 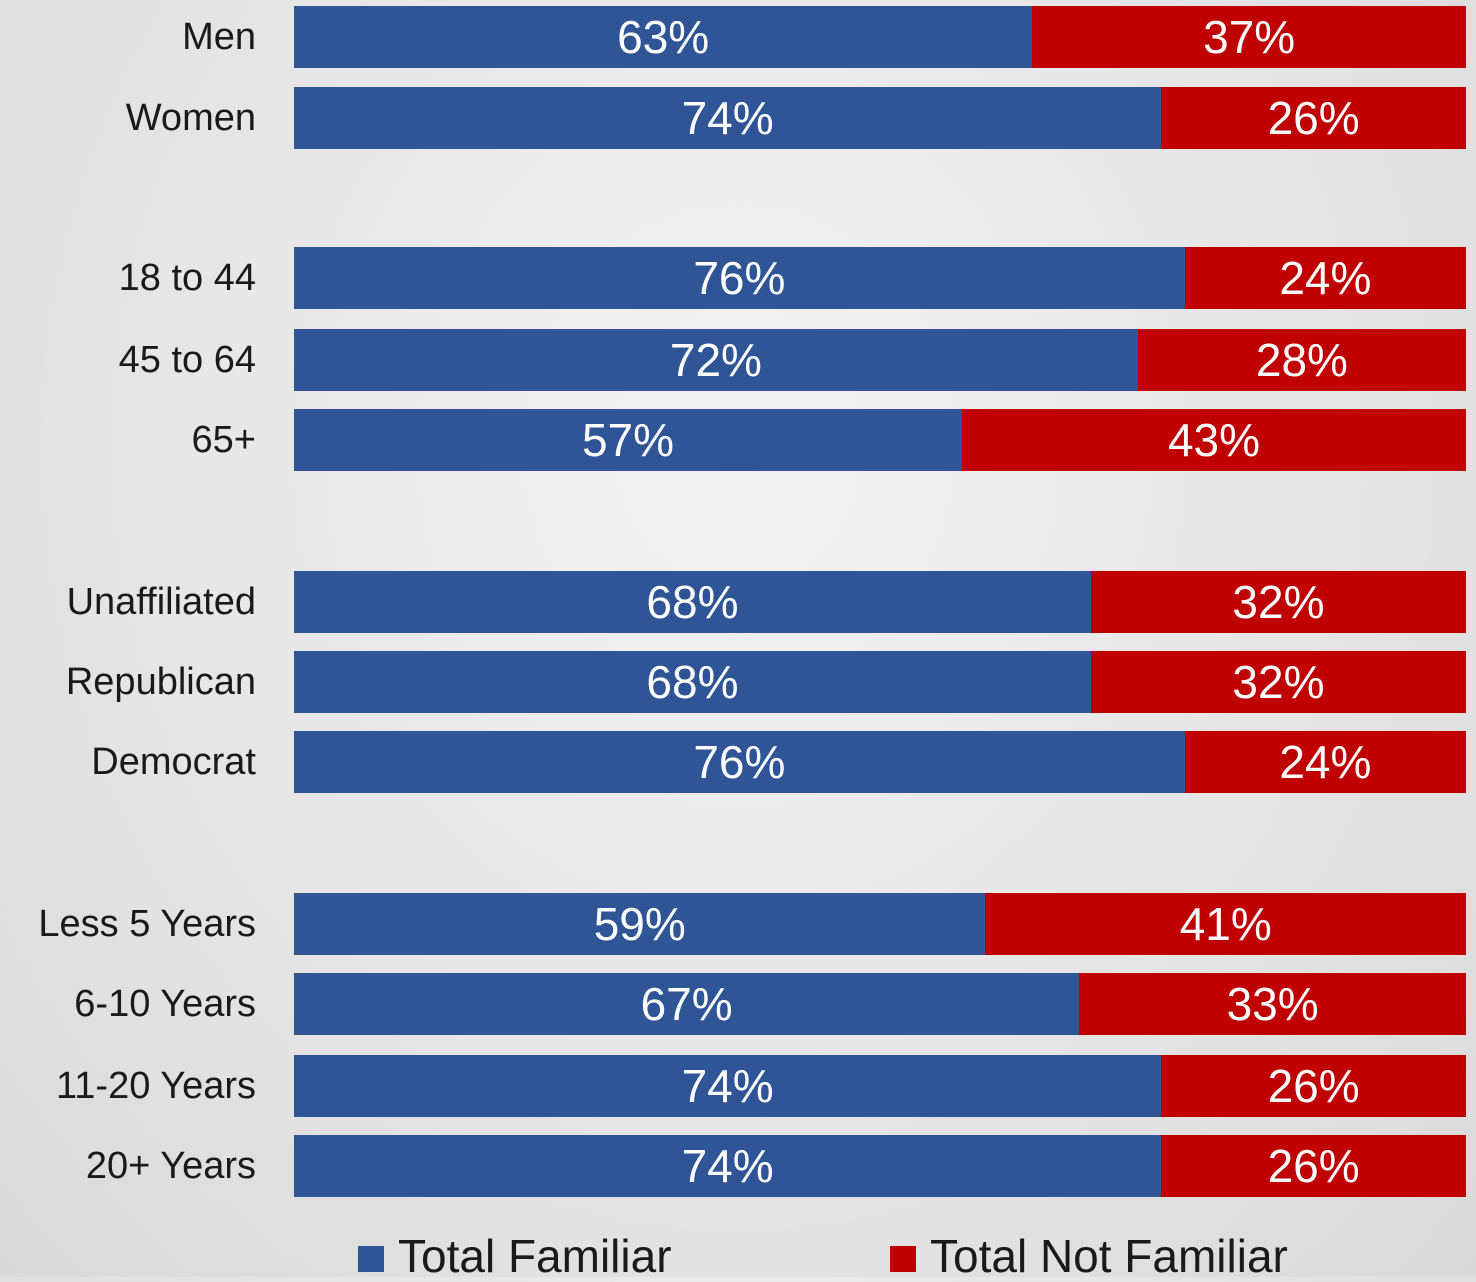 I want to click on data-label-not-familiar: 43%, so click(x=1214, y=440).